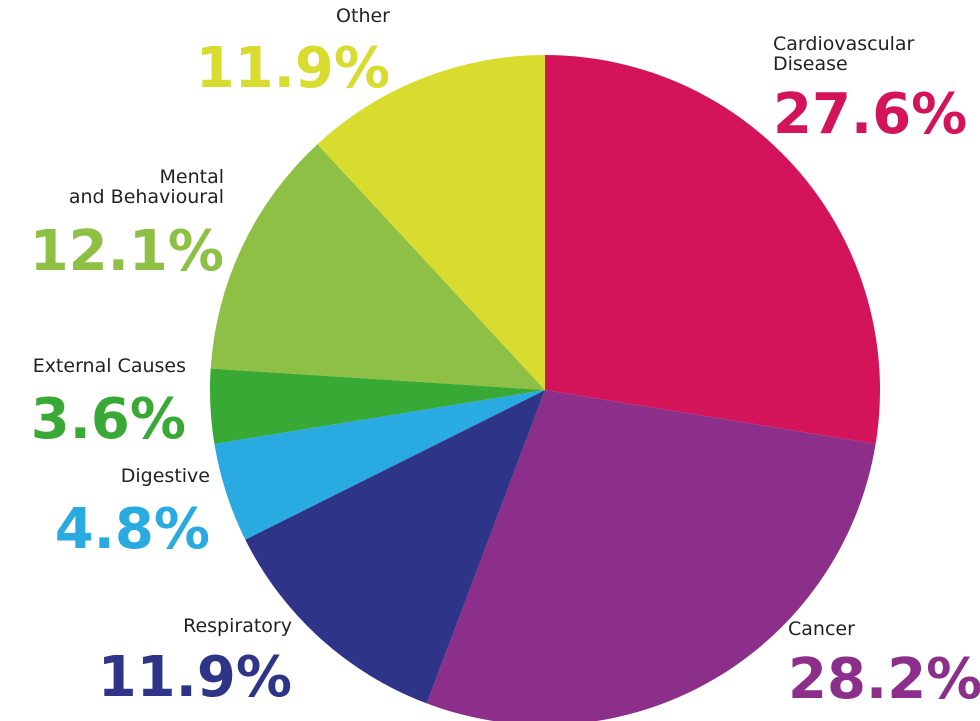  I want to click on slice-label: Cancer, so click(821, 629).